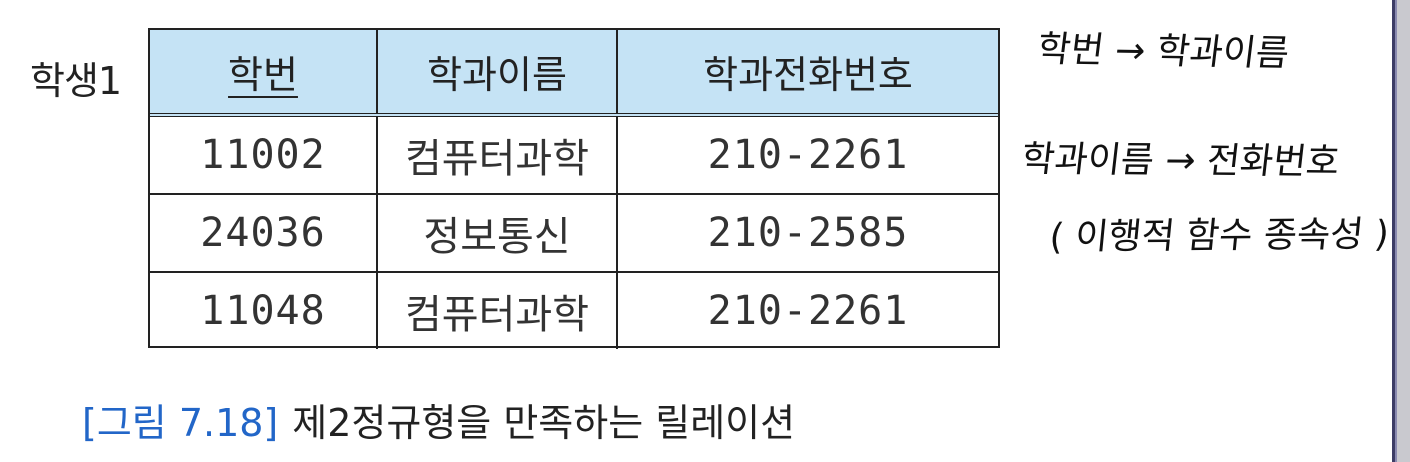 The image size is (1410, 462). I want to click on header-dept-phone-label: 학과전화번호, so click(808, 75).